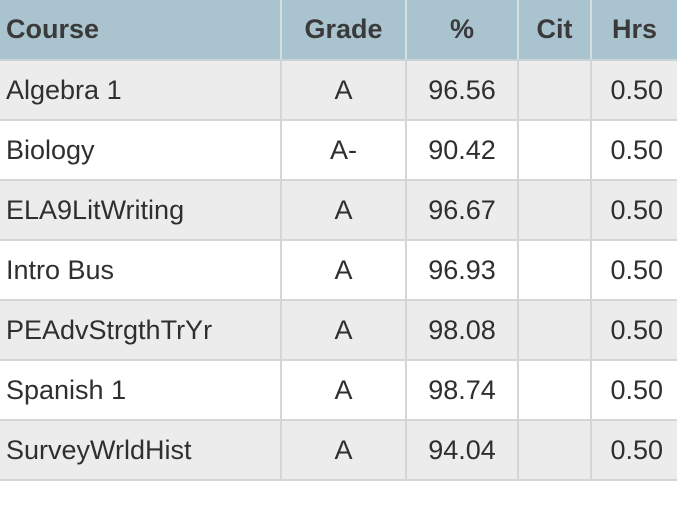 The width and height of the screenshot is (677, 508). What do you see at coordinates (461, 450) in the screenshot?
I see `percent-cell: 94.04` at bounding box center [461, 450].